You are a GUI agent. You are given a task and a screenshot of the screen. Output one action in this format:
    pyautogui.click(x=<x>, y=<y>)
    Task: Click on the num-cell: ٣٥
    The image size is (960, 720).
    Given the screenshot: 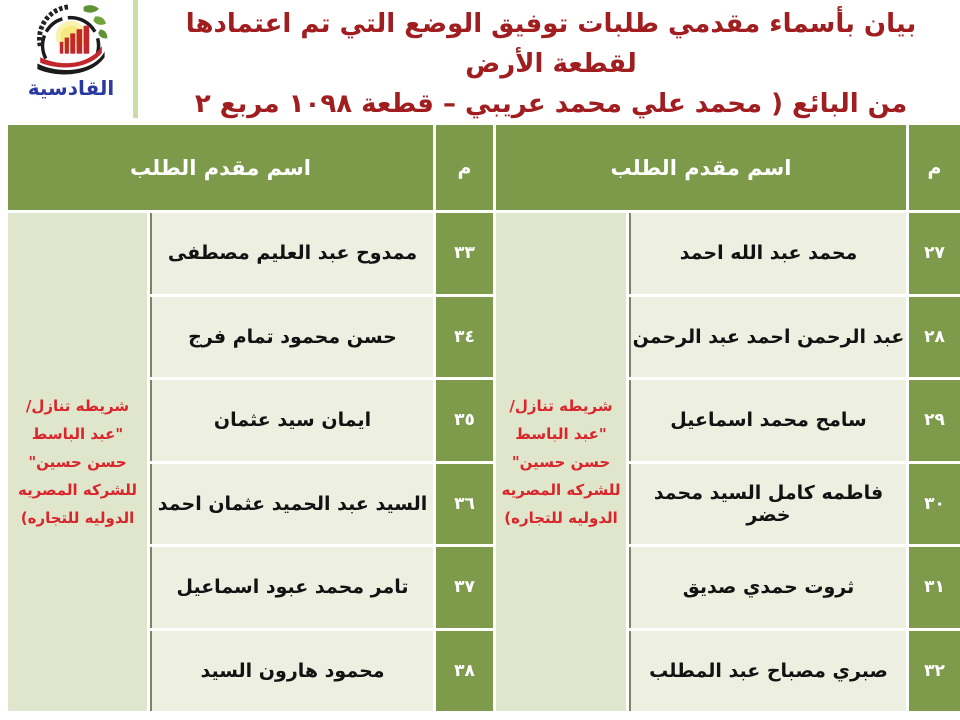 What is the action you would take?
    pyautogui.click(x=464, y=420)
    